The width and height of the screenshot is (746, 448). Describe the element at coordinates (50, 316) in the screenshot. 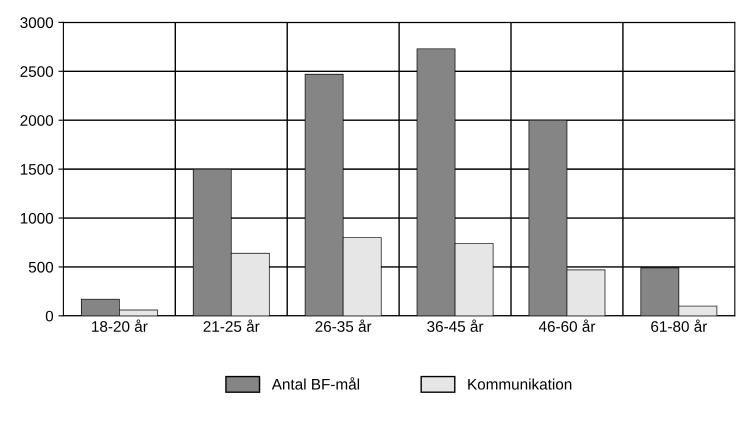

I see `y-tick-label: 0` at that location.